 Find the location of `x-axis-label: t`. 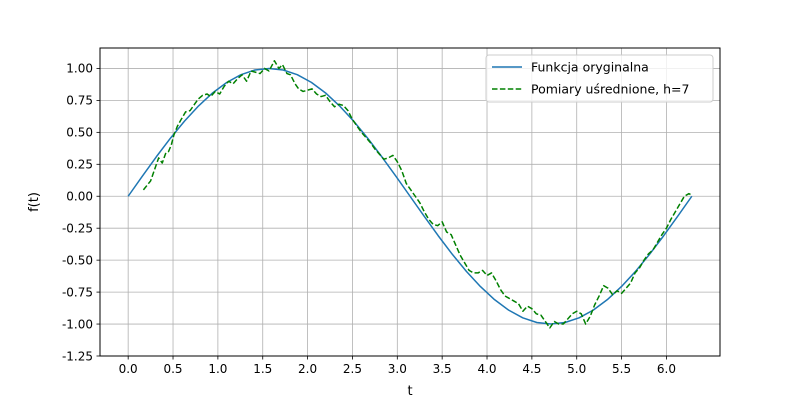

x-axis-label: t is located at coordinates (409, 391).